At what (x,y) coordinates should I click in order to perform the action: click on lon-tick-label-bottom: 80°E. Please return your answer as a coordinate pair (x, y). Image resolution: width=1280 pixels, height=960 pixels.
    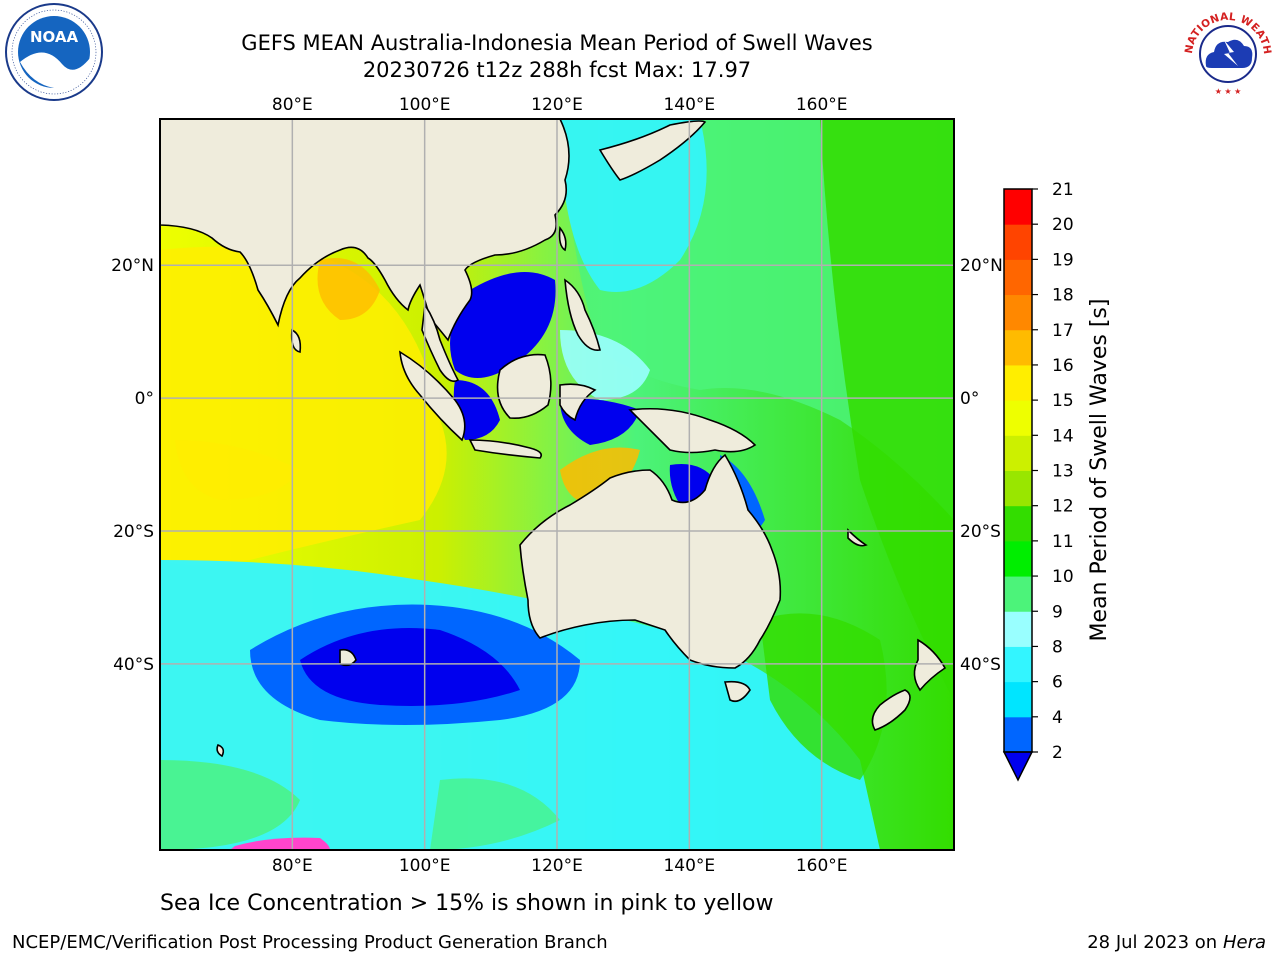
    Looking at the image, I should click on (292, 866).